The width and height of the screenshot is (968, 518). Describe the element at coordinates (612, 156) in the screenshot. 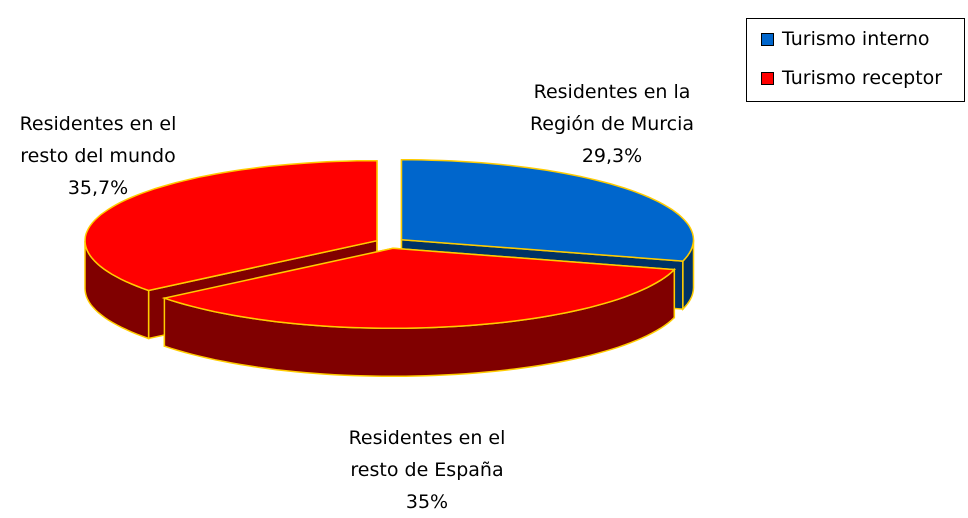

I see `value-label: 29,3%` at that location.